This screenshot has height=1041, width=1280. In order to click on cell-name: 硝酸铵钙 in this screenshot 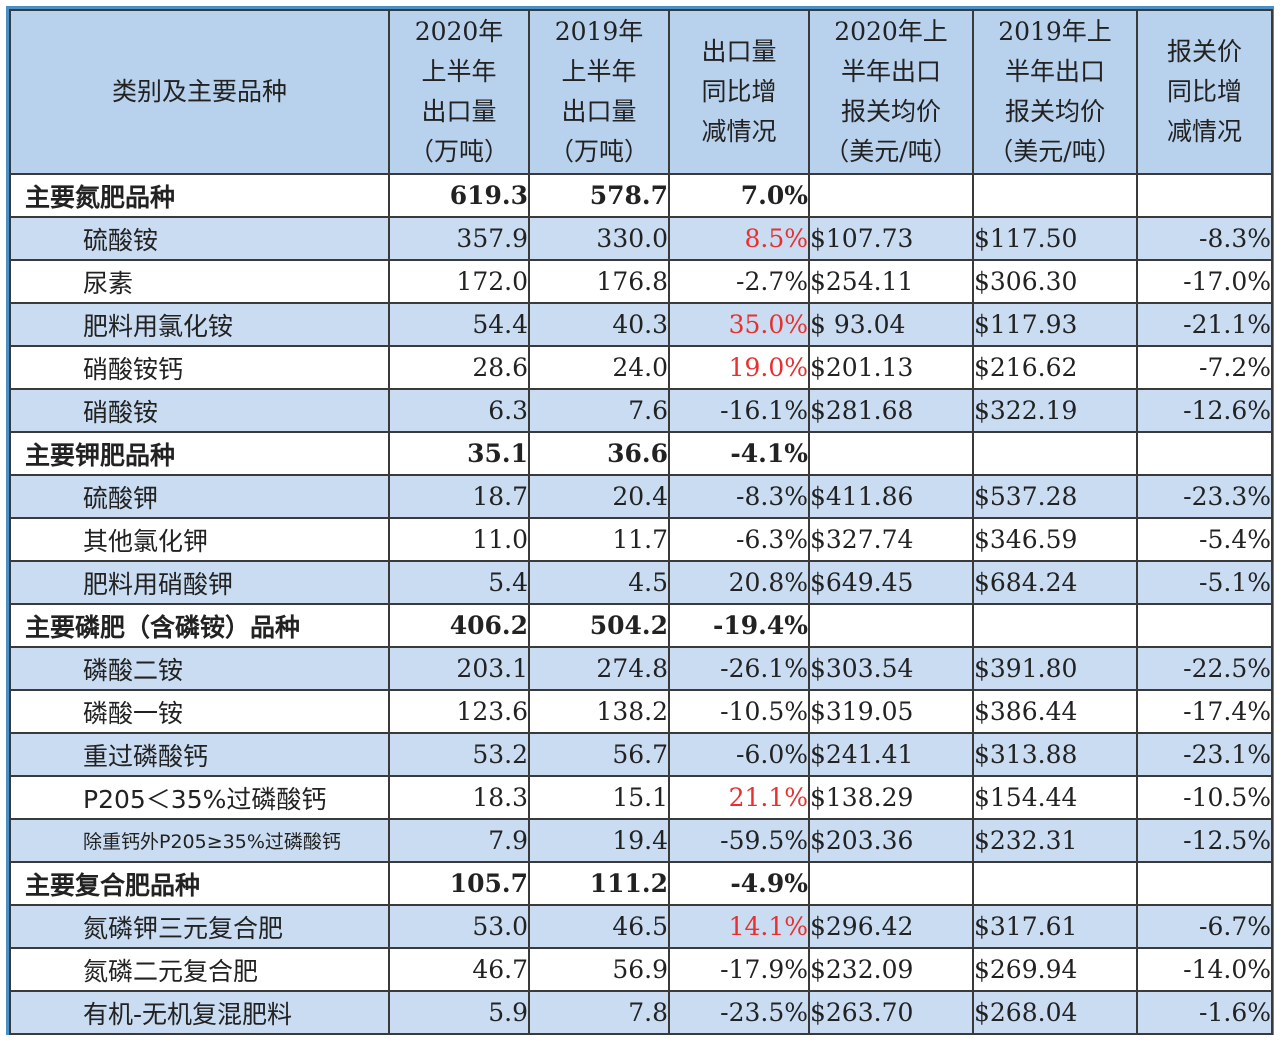, I will do `click(199, 367)`.